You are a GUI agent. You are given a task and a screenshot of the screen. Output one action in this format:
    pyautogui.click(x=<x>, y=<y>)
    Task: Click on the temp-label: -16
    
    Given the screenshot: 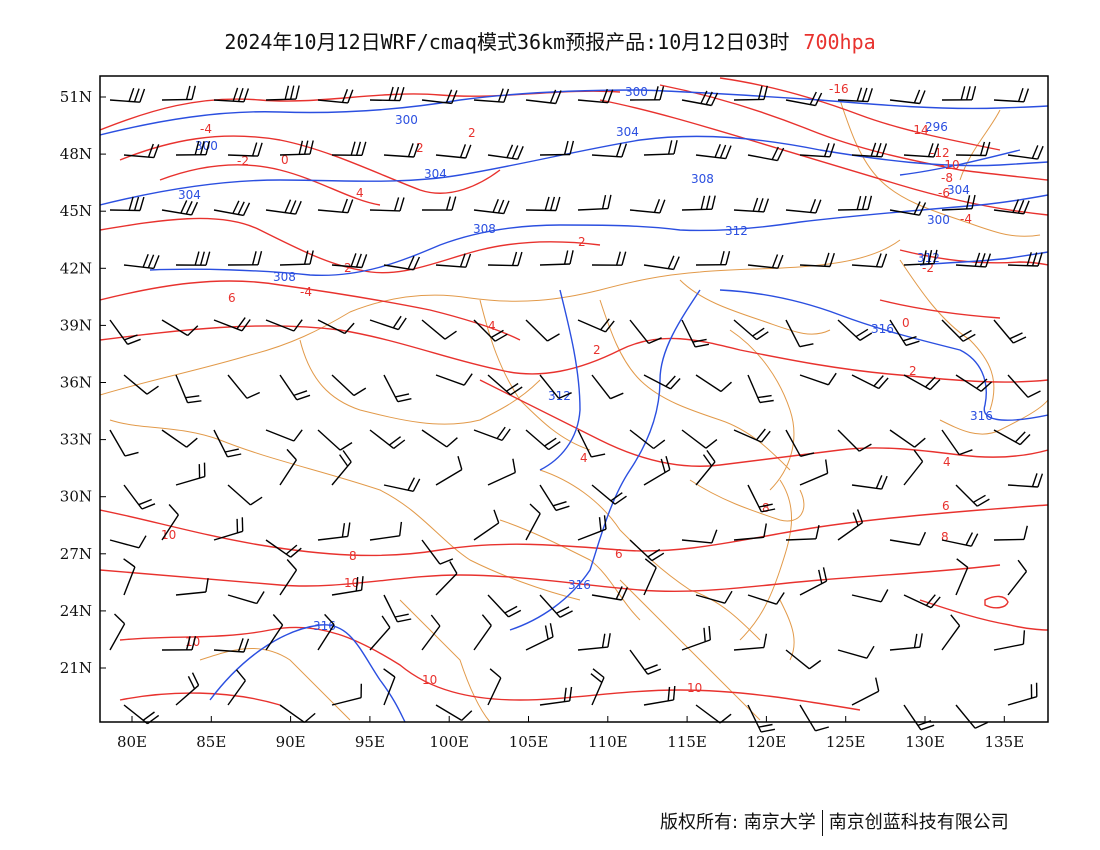 What is the action you would take?
    pyautogui.click(x=839, y=89)
    